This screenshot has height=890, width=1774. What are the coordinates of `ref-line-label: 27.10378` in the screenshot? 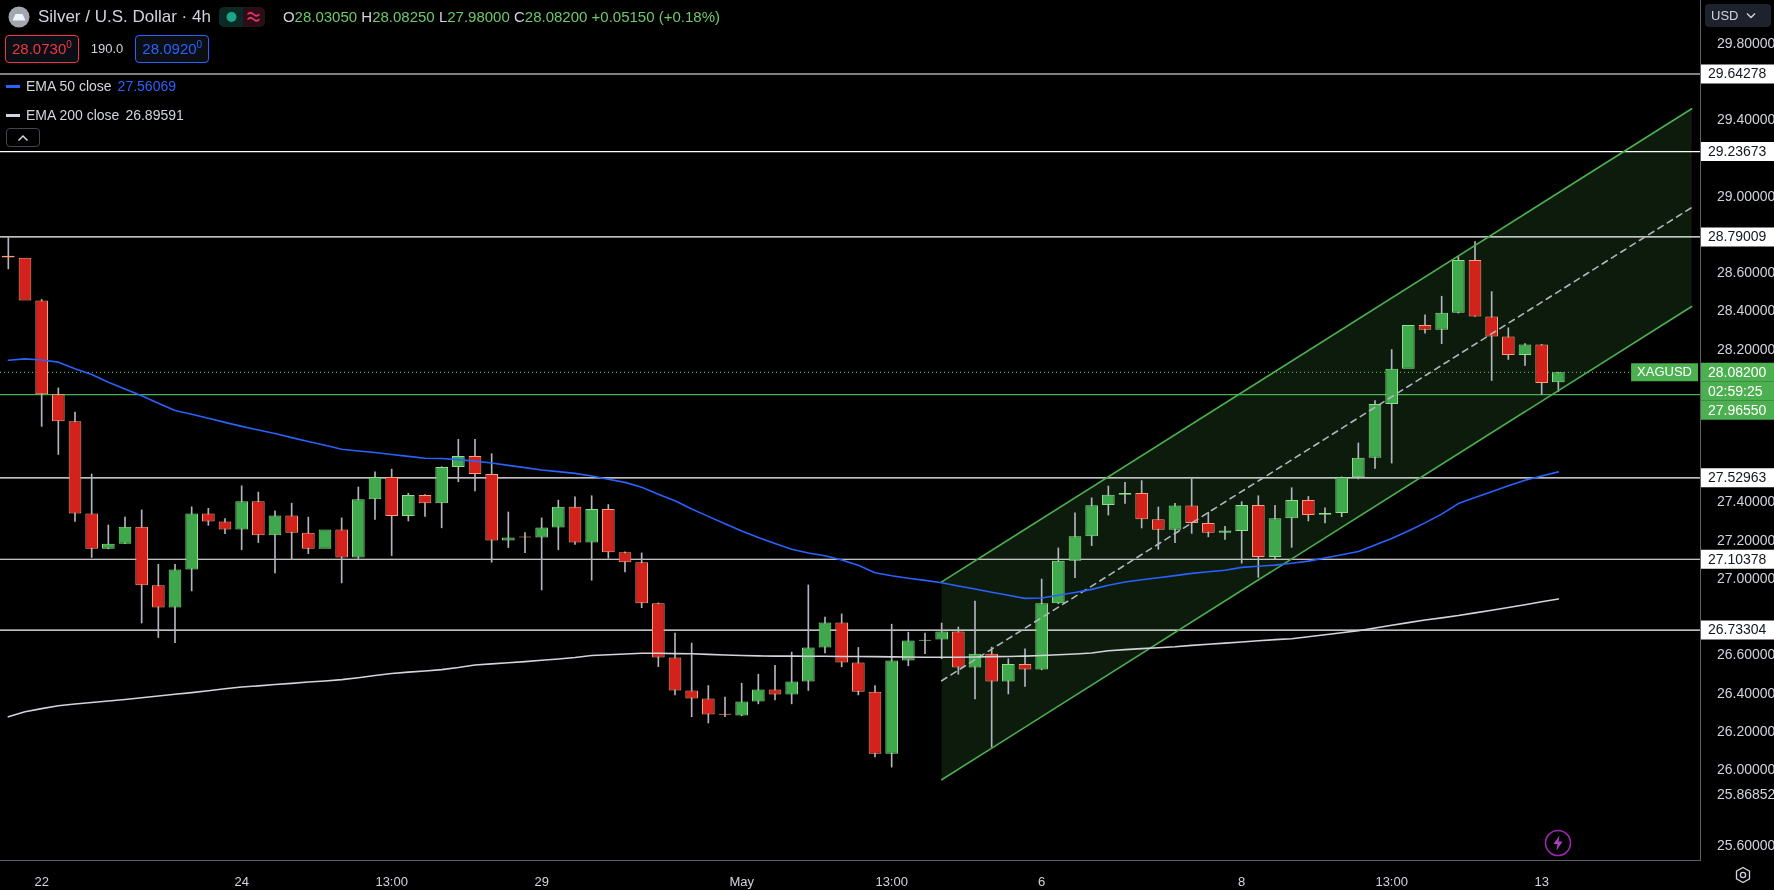 It's located at (1737, 558).